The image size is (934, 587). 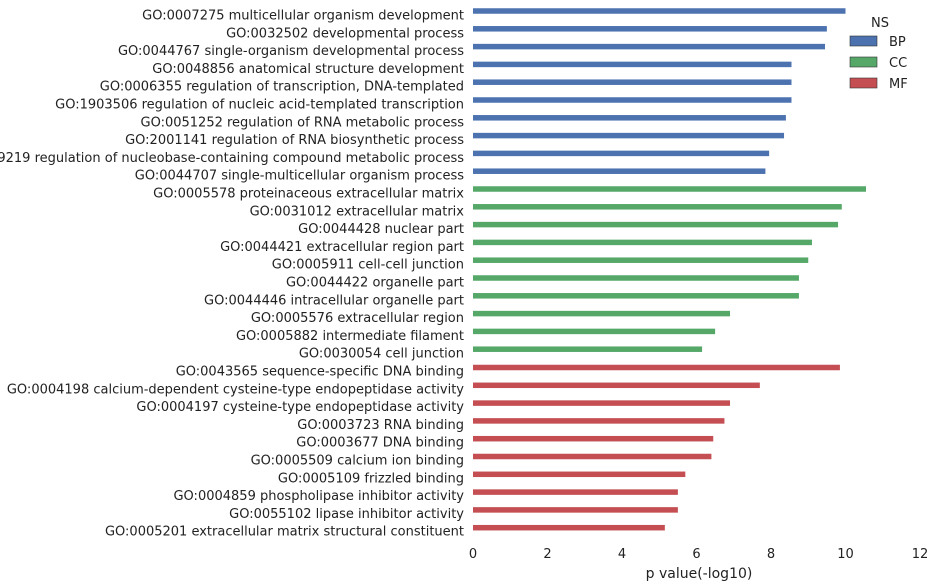 I want to click on legend-entries: BP CC MF, so click(x=878, y=63).